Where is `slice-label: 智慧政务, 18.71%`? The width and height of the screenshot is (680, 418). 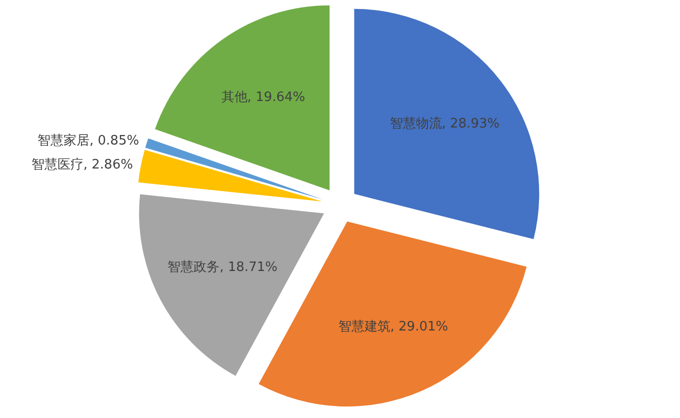 slice-label: 智慧政务, 18.71% is located at coordinates (223, 267).